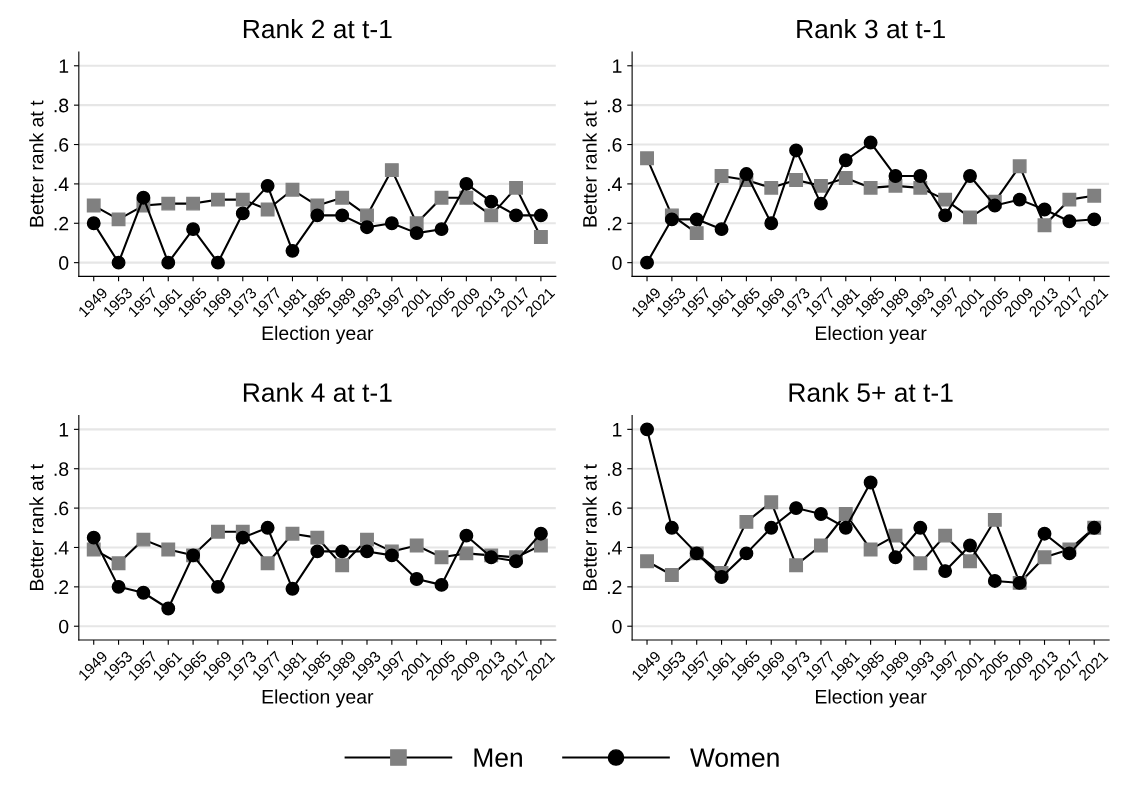  Describe the element at coordinates (317, 392) in the screenshot. I see `chart-title: Rank 4 at t-1` at that location.